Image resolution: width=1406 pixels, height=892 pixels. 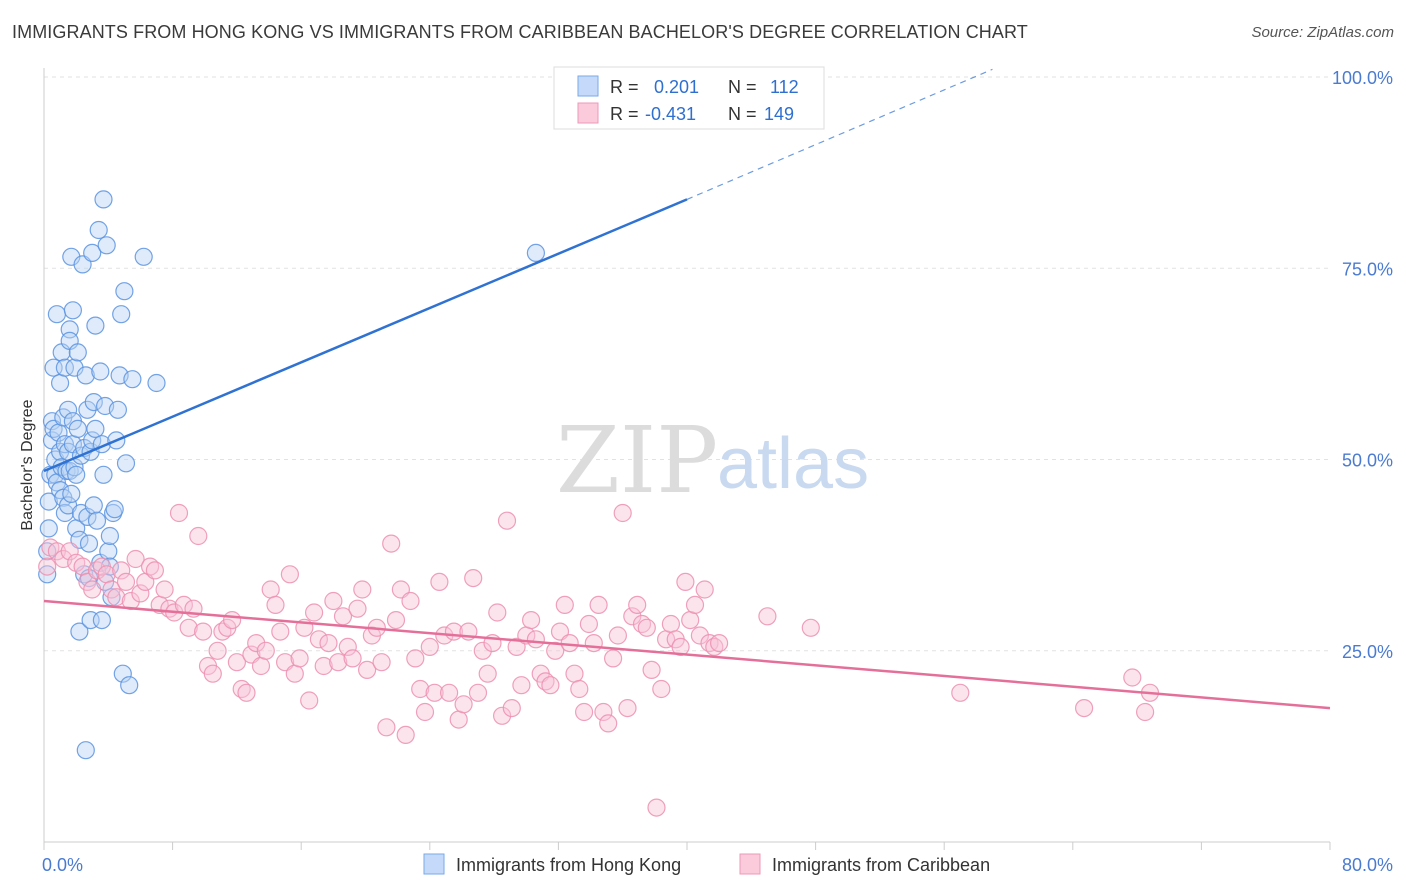 What do you see at coordinates (670, 114) in the screenshot?
I see `legend-r-value-caribbean: -0.431` at bounding box center [670, 114].